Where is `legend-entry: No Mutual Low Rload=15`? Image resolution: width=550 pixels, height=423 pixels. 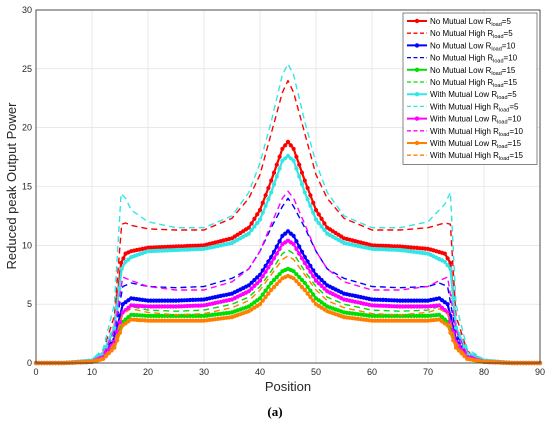
legend-entry: No Mutual Low Rload=15 is located at coordinates (461, 71).